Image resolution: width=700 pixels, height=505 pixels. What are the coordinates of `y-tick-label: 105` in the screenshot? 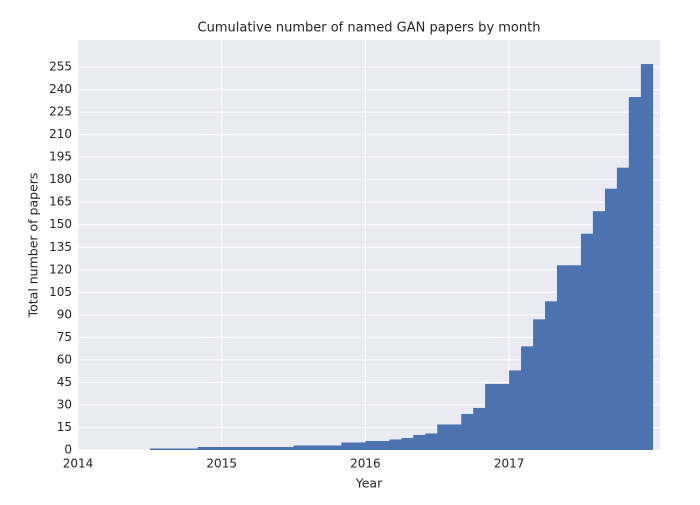 It's located at (60, 292).